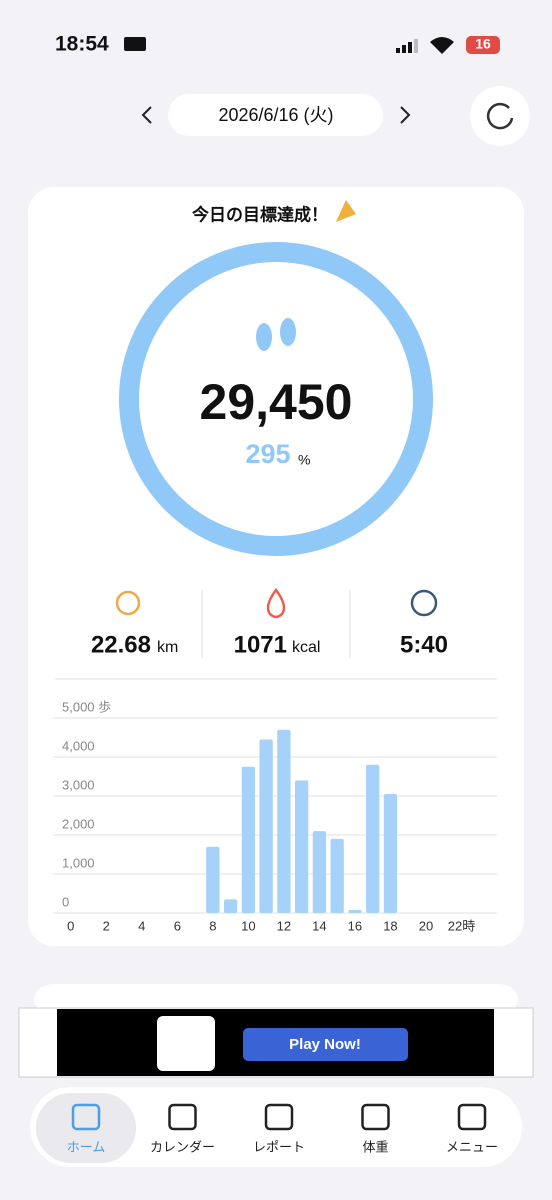 The height and width of the screenshot is (1200, 552). What do you see at coordinates (65, 901) in the screenshot?
I see `y-tick-label: 0` at bounding box center [65, 901].